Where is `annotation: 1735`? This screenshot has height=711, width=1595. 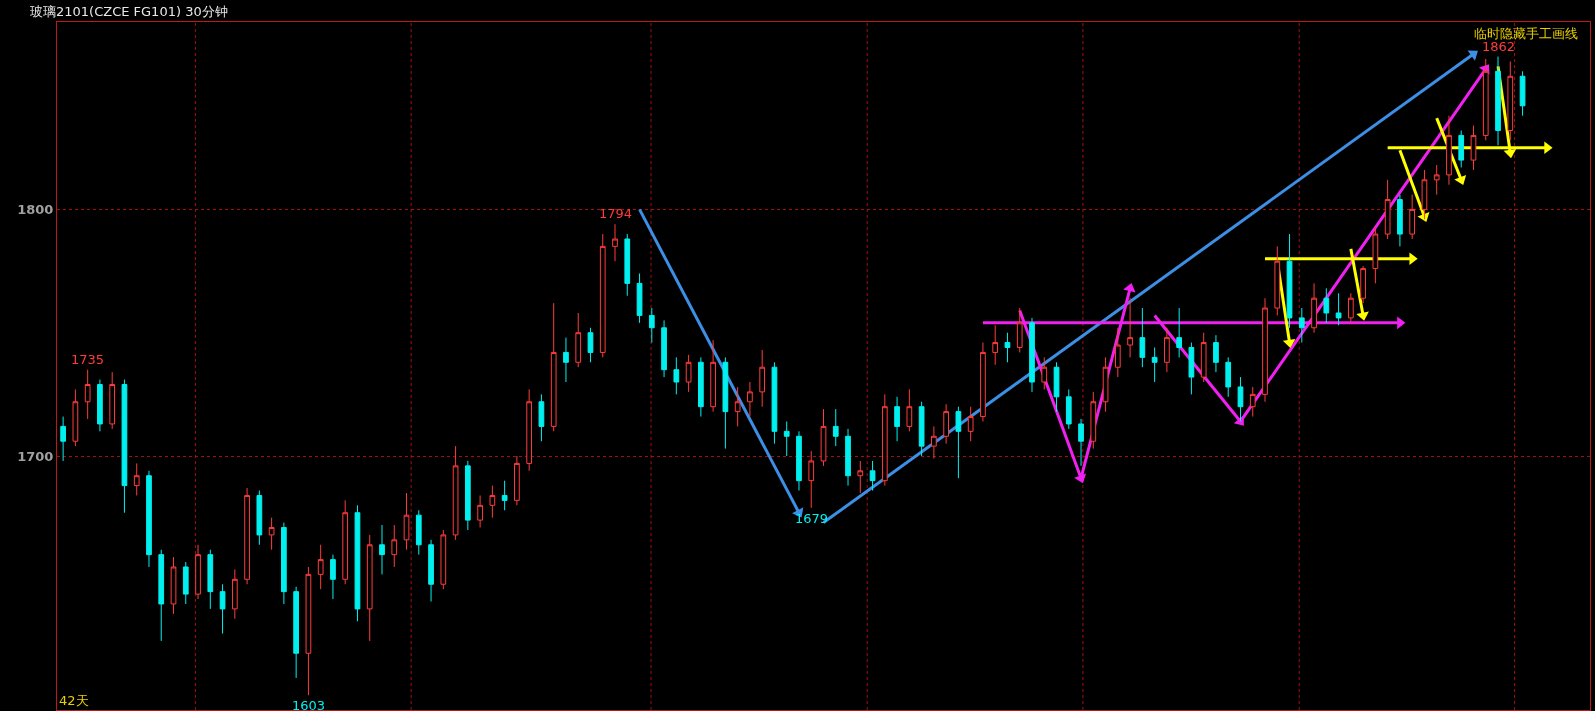 annotation: 1735 is located at coordinates (88, 359).